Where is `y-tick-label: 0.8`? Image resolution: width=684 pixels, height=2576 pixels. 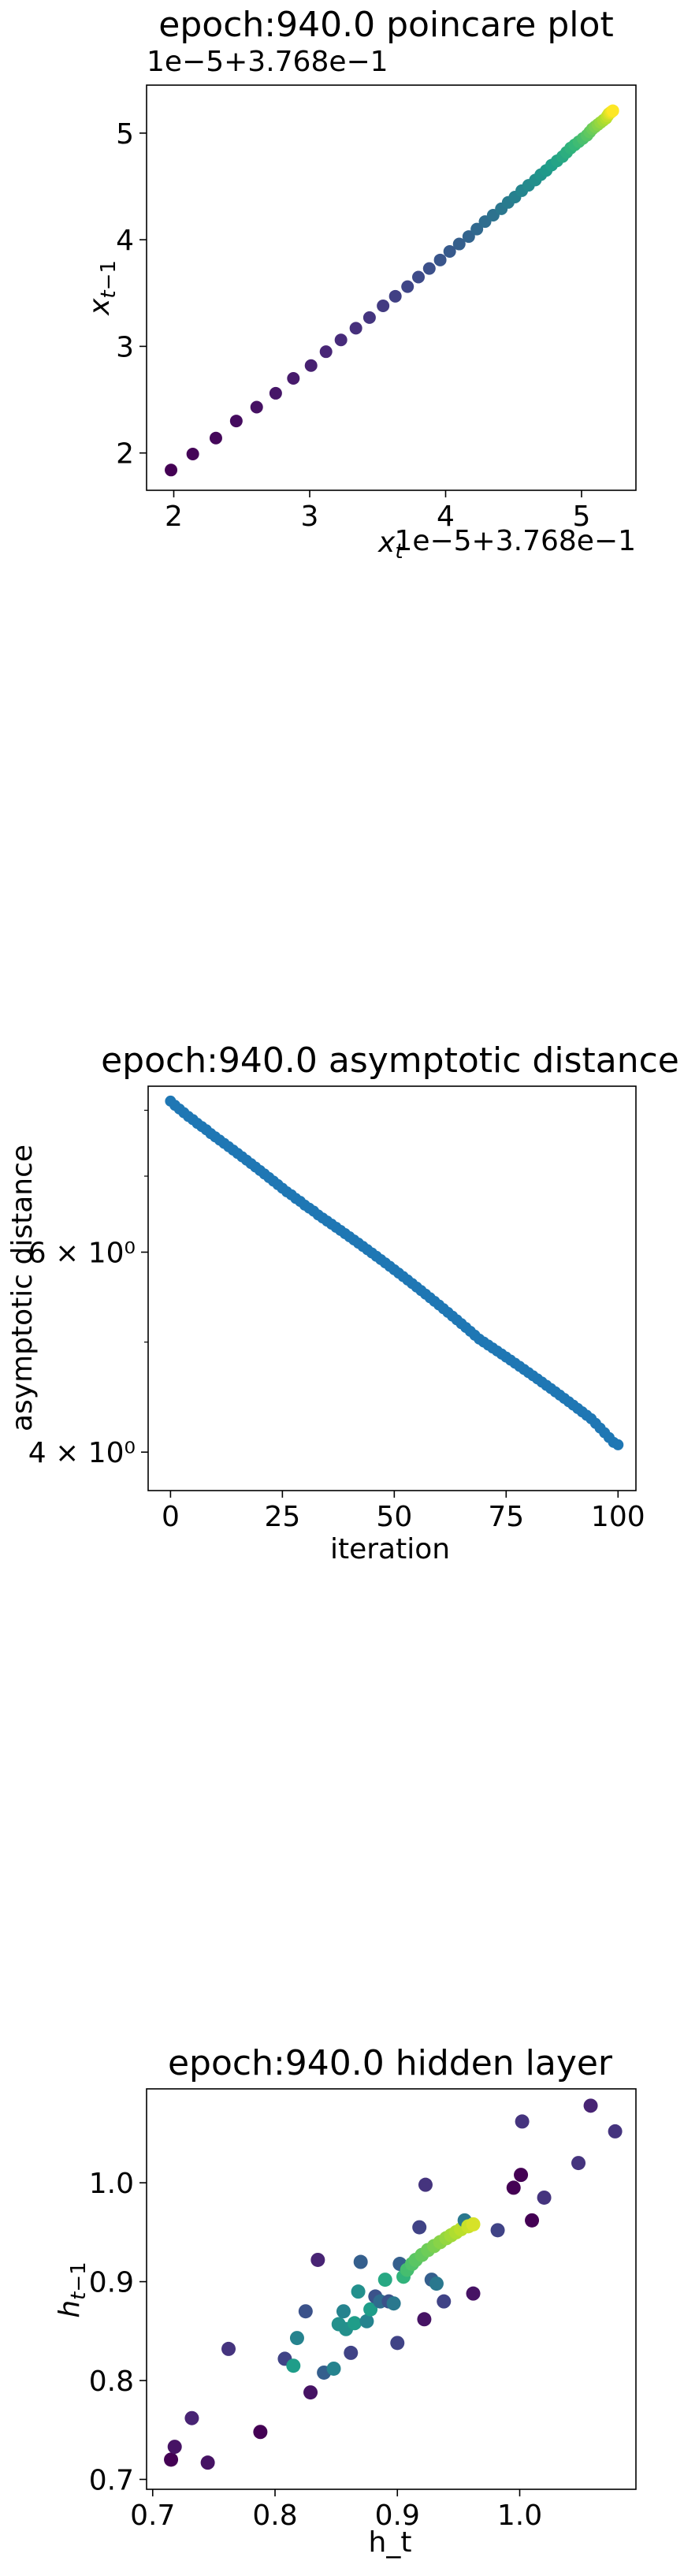 y-tick-label: 0.8 is located at coordinates (111, 2382).